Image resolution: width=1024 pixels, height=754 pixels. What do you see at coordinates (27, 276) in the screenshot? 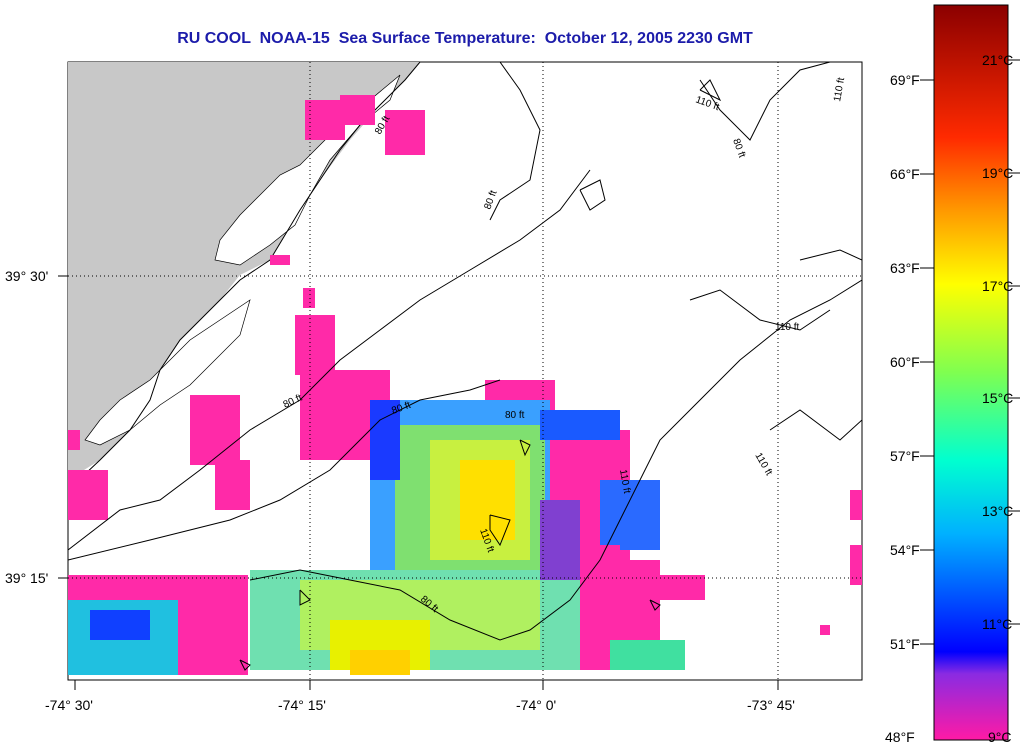
I see `lat-label: 39° 30'` at bounding box center [27, 276].